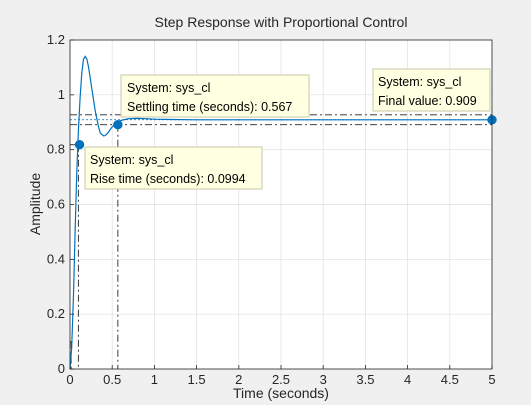 The width and height of the screenshot is (531, 405). I want to click on y-tick-label: 0.2, so click(56, 313).